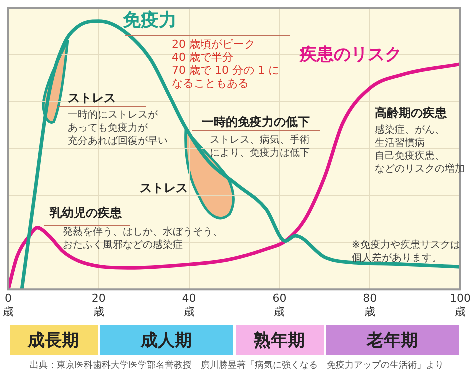  I want to click on x-tick-label: 60 歳, so click(279, 305).